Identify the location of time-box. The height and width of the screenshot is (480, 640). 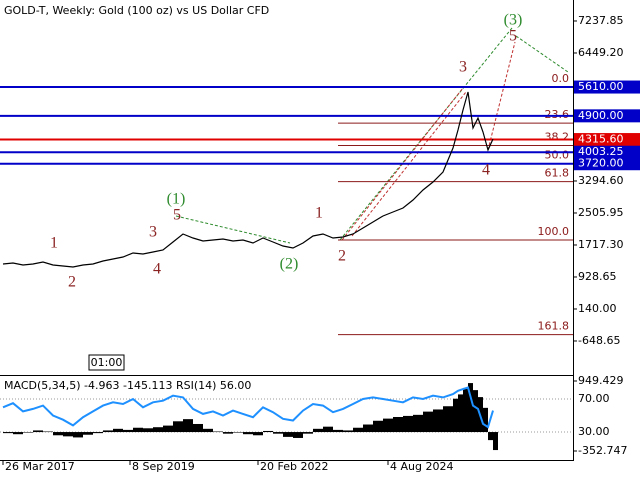
(106, 362).